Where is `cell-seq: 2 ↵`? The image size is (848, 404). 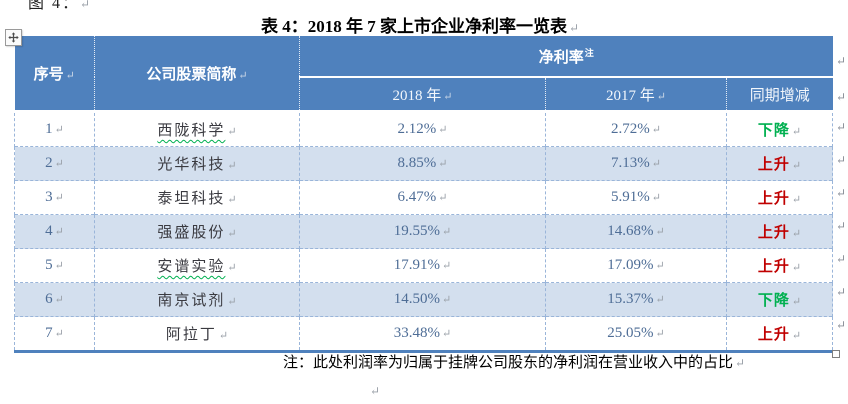 cell-seq: 2 ↵ is located at coordinates (54, 163).